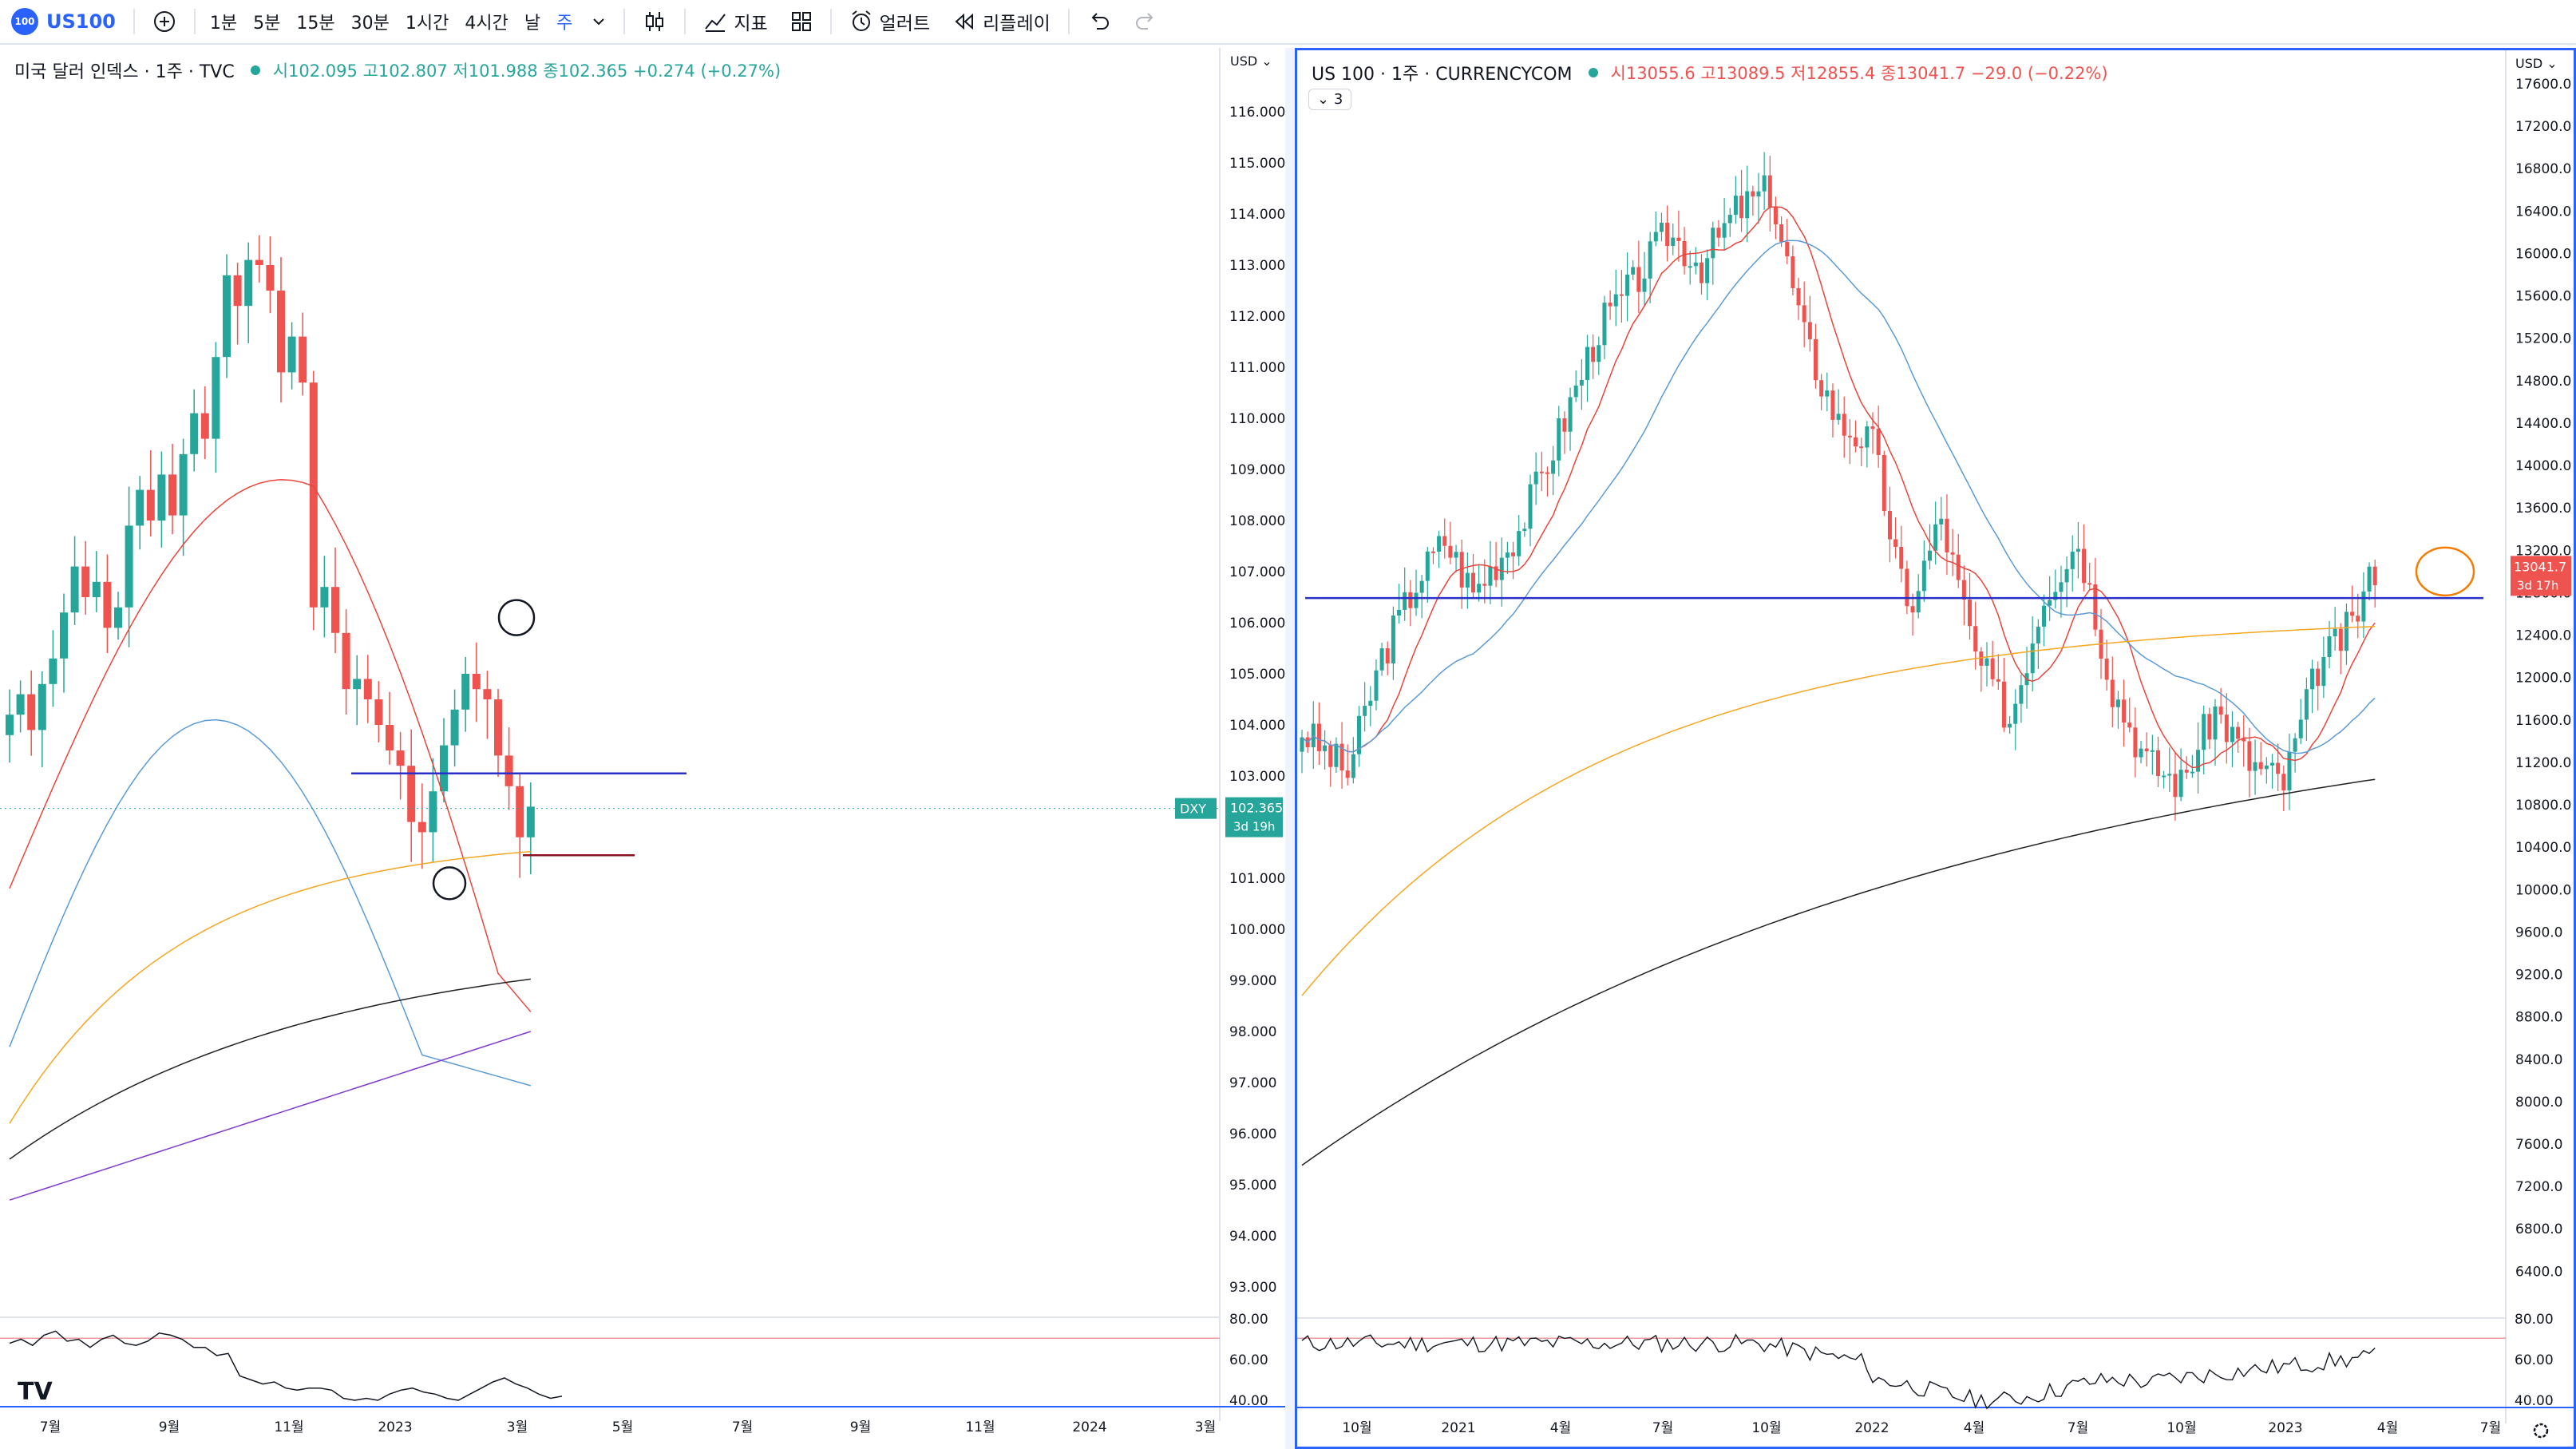  I want to click on timeframe-4h: 4시간, so click(487, 24).